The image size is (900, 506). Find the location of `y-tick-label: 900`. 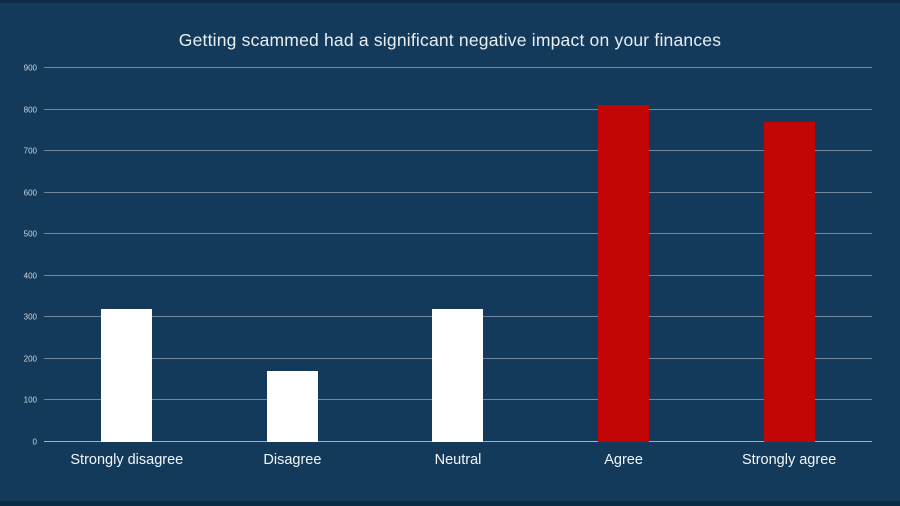

y-tick-label: 900 is located at coordinates (30, 68).